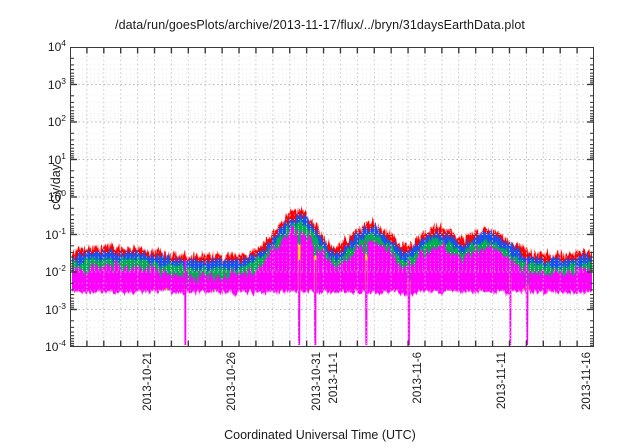 The width and height of the screenshot is (640, 448). Describe the element at coordinates (38, 196) in the screenshot. I see `y-axis-tick-labels: 10⁴ 10³ 10² 10¹ 10⁰ 10⁻¹ 10⁻² 10⁻³ 10⁻⁴` at that location.